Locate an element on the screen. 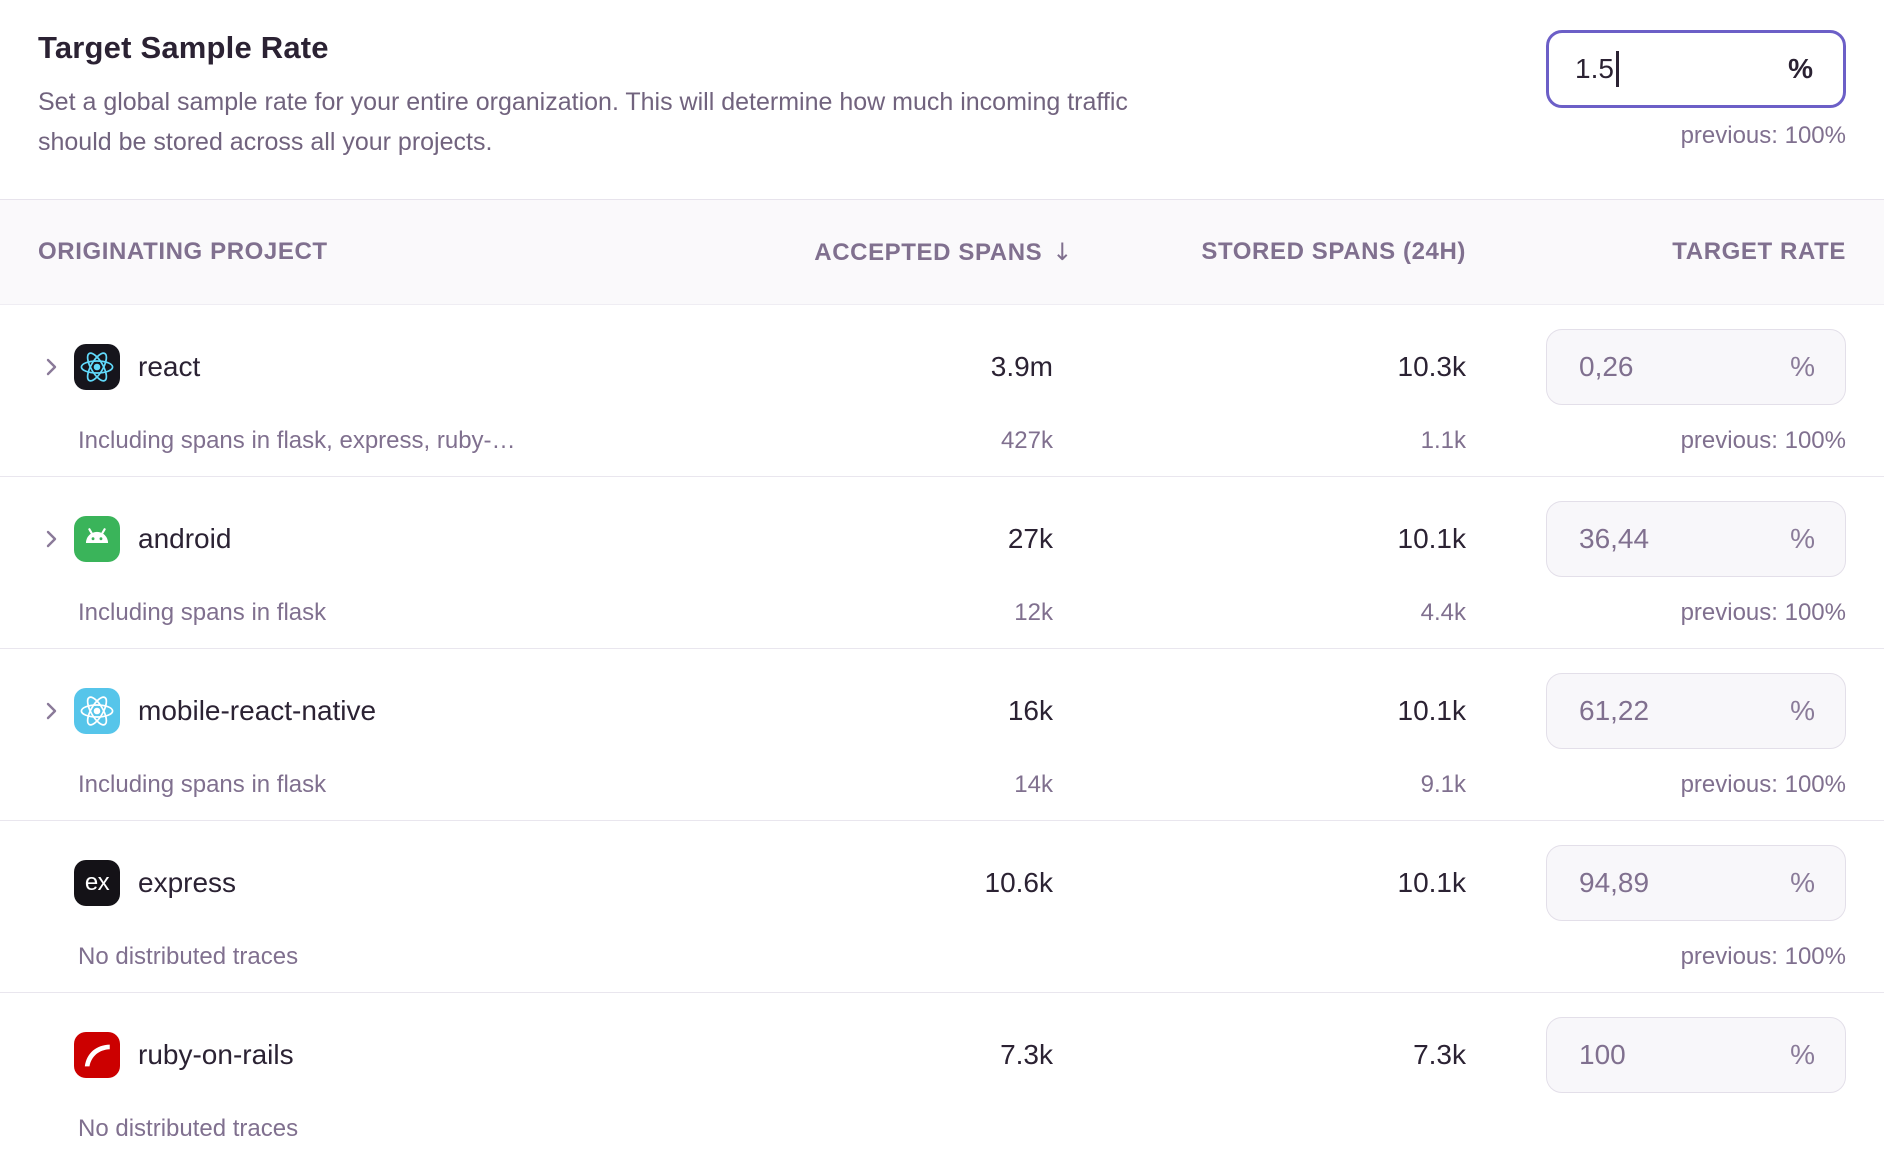  target-rate-input: 36,44 % is located at coordinates (1696, 539).